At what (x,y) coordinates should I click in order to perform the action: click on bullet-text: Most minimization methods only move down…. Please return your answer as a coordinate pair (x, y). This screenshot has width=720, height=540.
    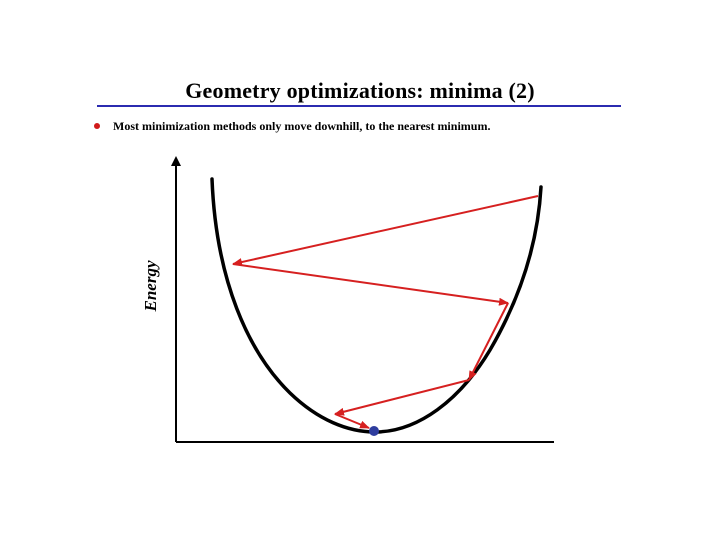
    Looking at the image, I should click on (302, 125).